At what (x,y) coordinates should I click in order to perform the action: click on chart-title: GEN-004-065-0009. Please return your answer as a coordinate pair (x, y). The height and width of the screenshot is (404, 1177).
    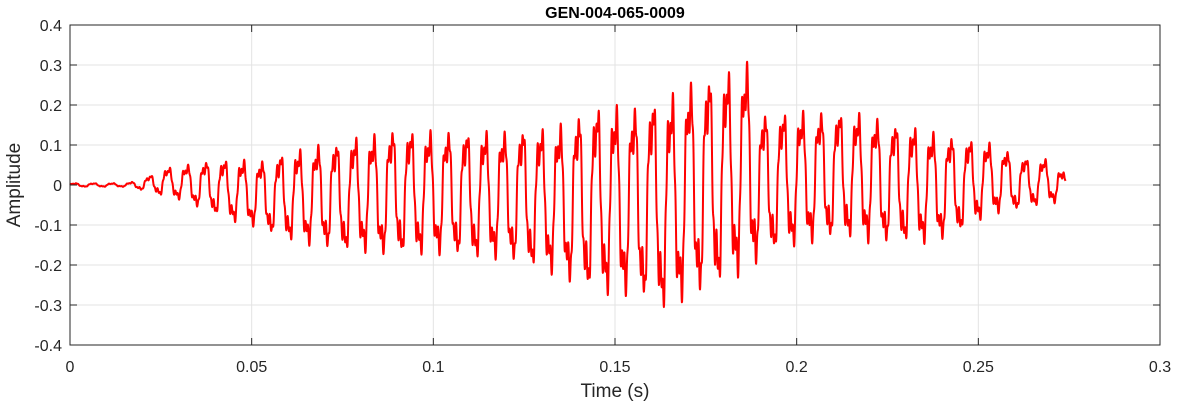
    Looking at the image, I should click on (615, 13).